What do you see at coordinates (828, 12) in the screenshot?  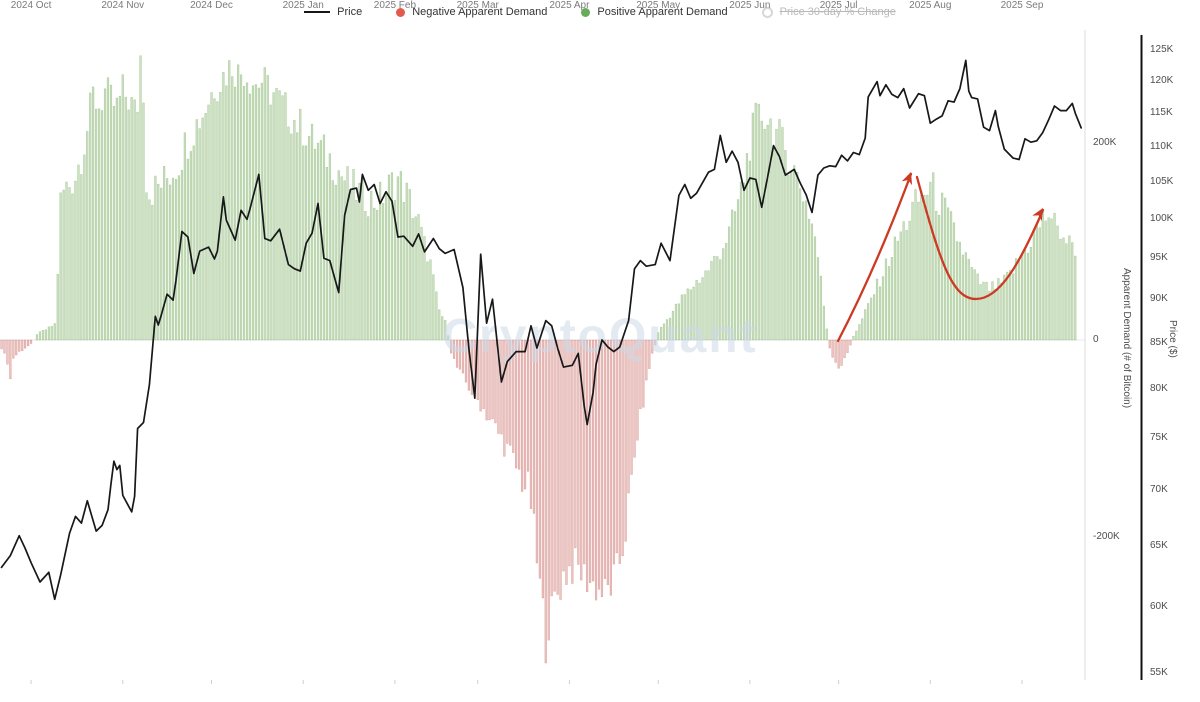 I see `legend-item-price-30-day-change: Price 30-day % Change` at bounding box center [828, 12].